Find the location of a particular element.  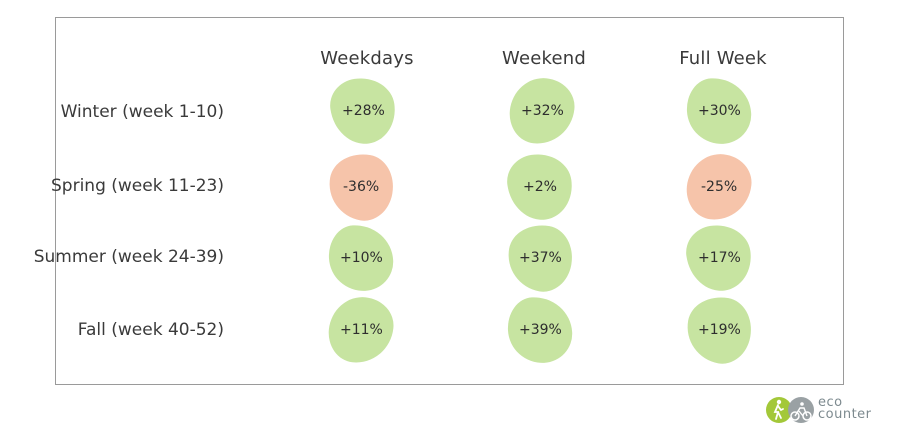

row-label-winter: Winter (week 1-10) is located at coordinates (142, 112).